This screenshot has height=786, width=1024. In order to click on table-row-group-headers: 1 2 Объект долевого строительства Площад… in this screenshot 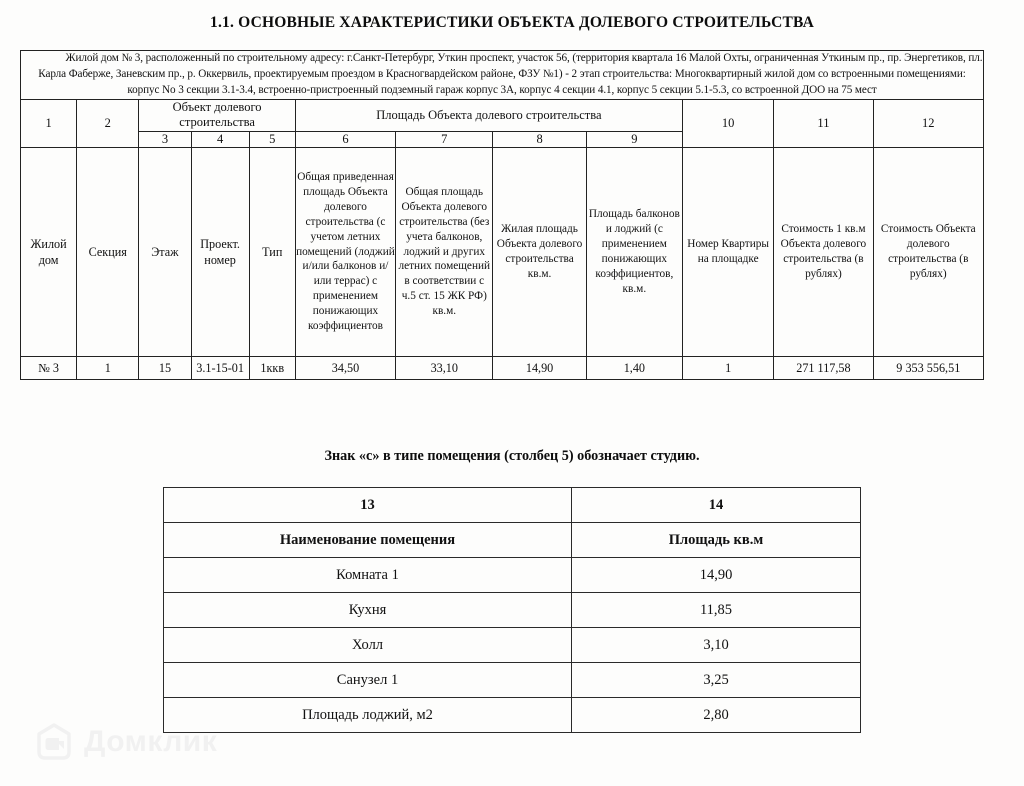, I will do `click(502, 123)`.